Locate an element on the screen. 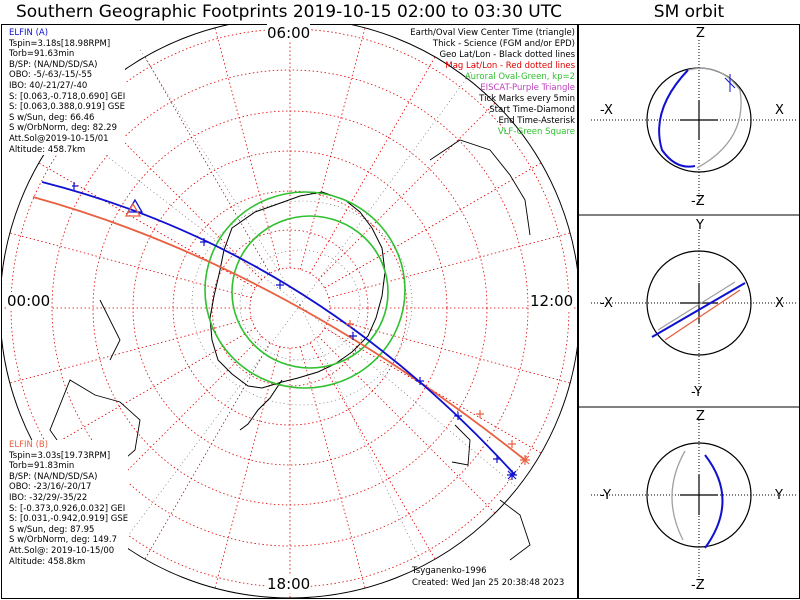  legend-entry: Mag Lat/Lon - Red dotted lines is located at coordinates (510, 66).